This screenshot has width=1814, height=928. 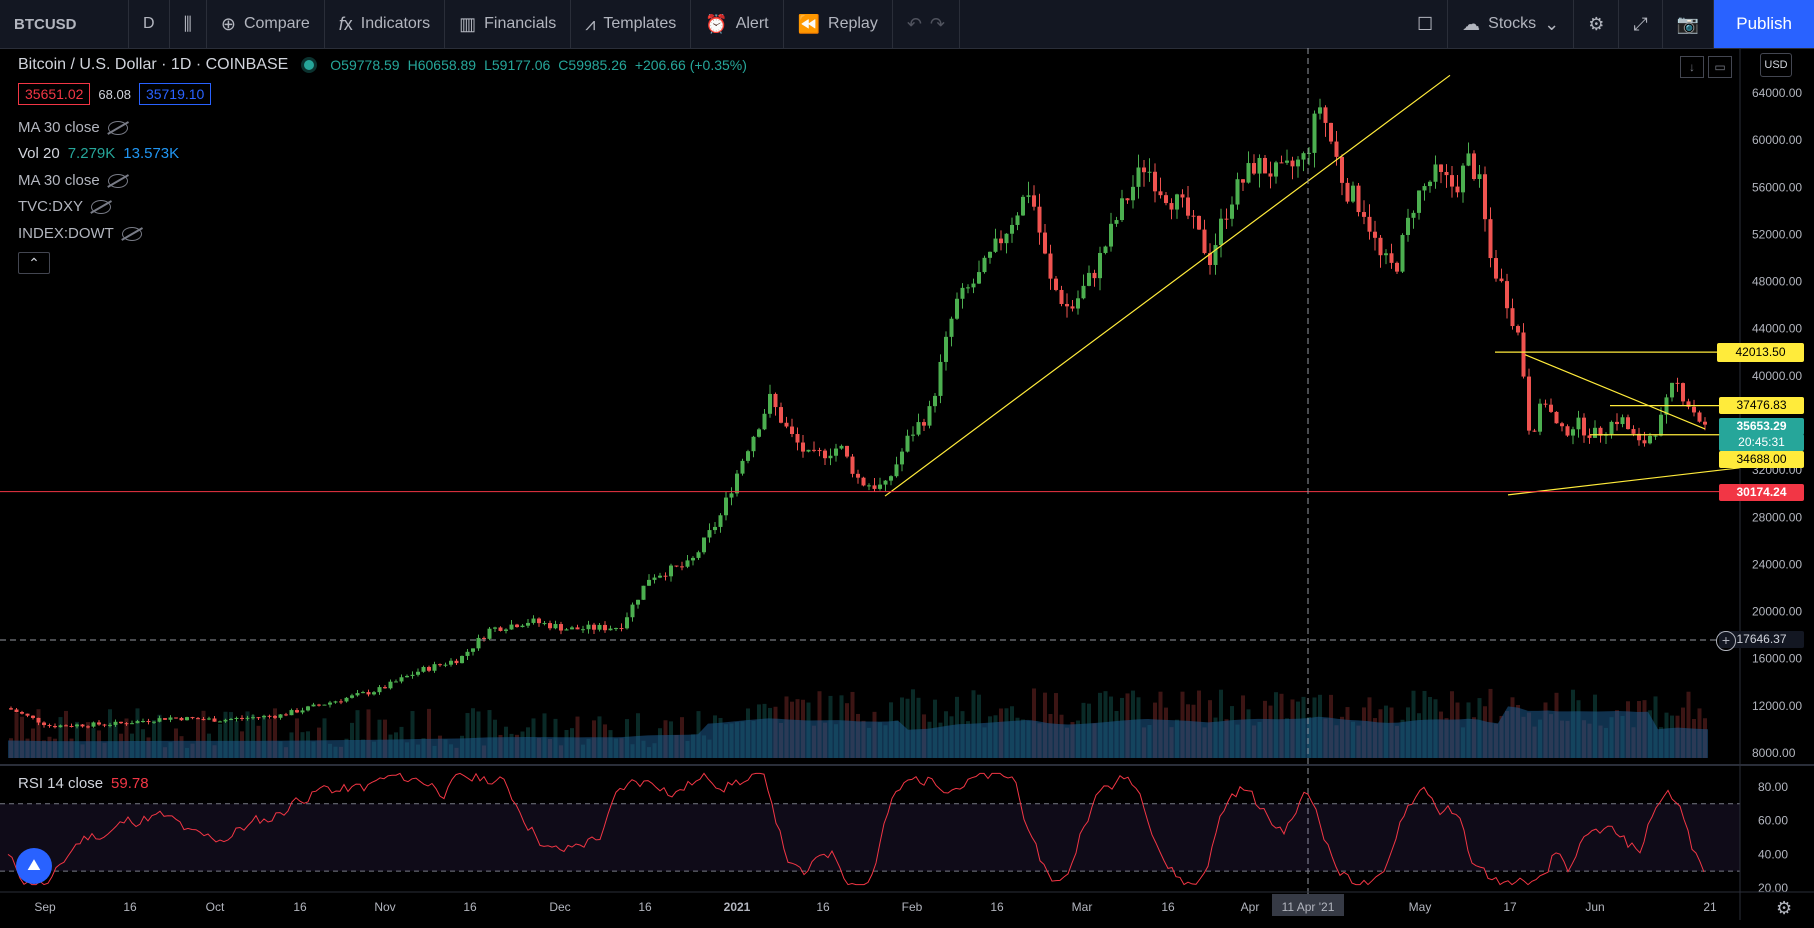 I want to click on high-value: H60658.89, so click(x=442, y=65).